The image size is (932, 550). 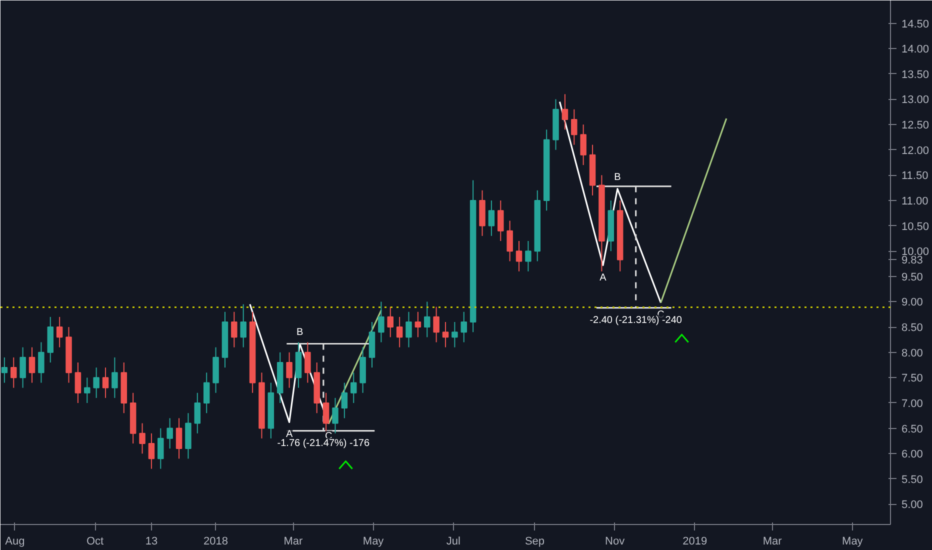 What do you see at coordinates (912, 480) in the screenshot?
I see `y-tick-label: 5.50` at bounding box center [912, 480].